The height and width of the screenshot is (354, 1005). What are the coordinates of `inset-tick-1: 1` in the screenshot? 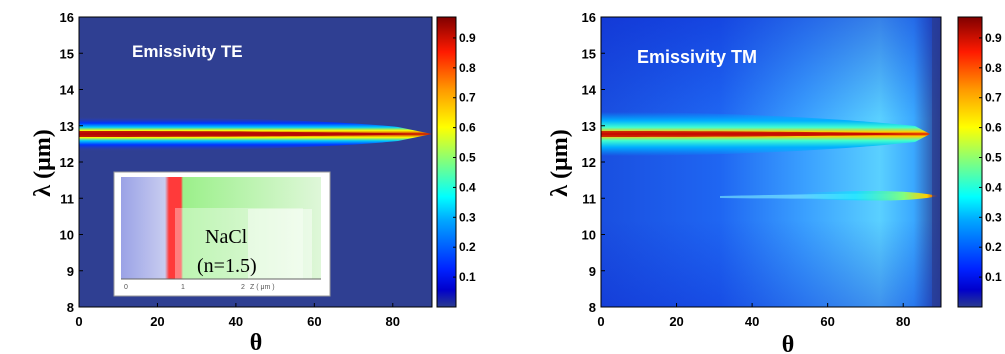 It's located at (183, 287).